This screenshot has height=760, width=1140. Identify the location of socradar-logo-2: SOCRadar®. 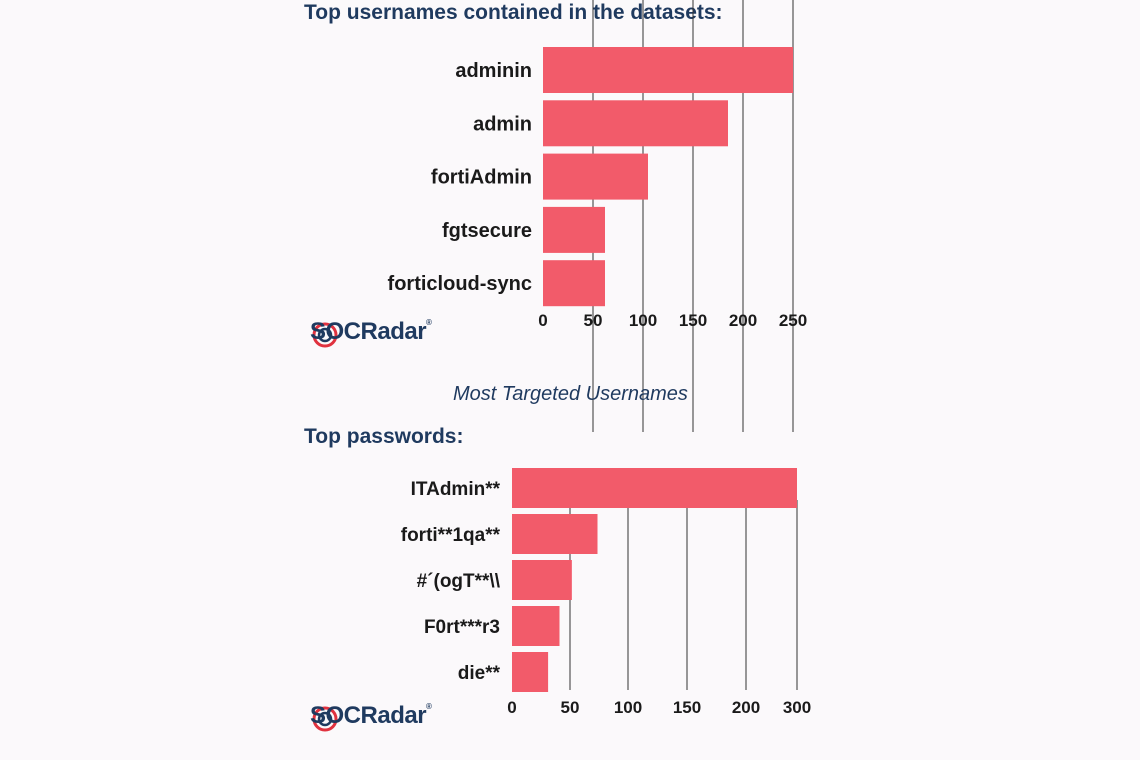
(375, 726).